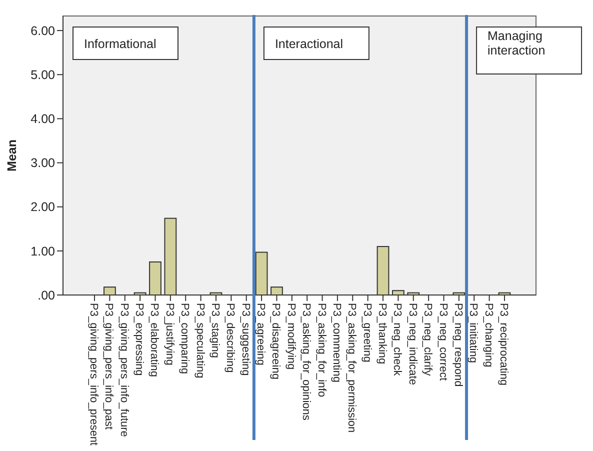  Describe the element at coordinates (488, 335) in the screenshot. I see `x-tick-label: P3_changing` at that location.